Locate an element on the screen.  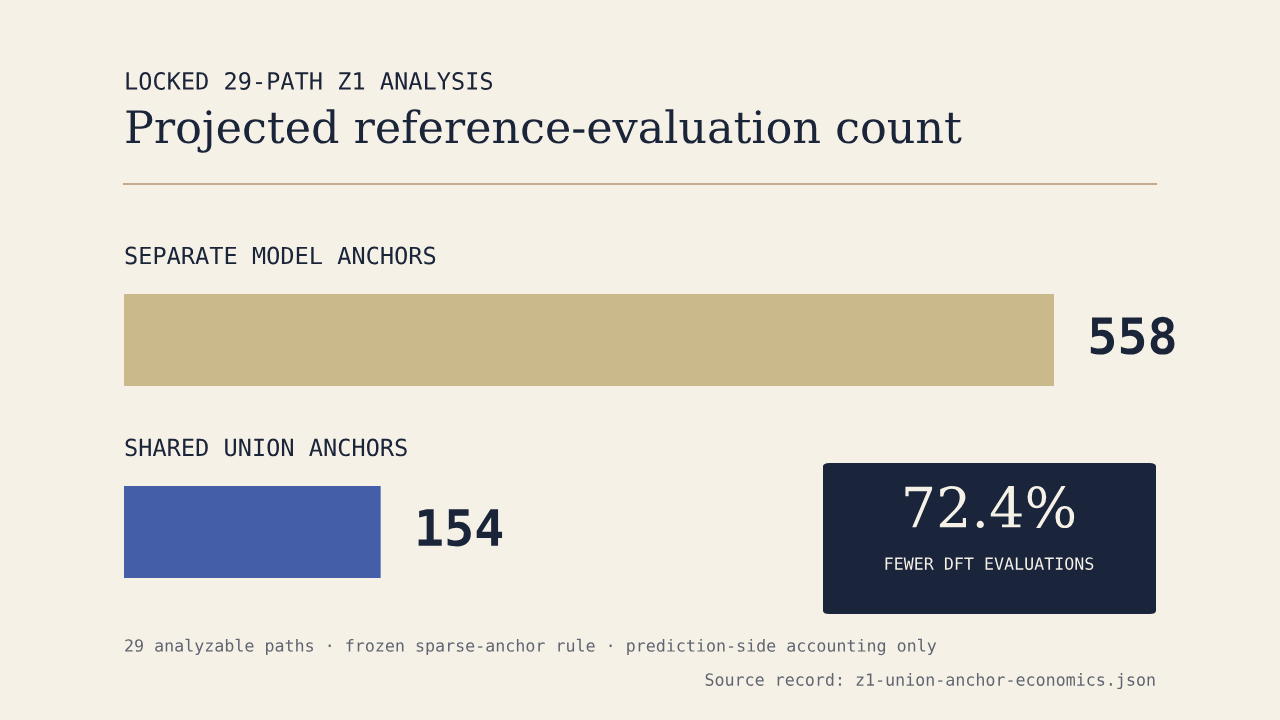
y-tick-label: SHARED UNION ANCHORS is located at coordinates (266, 447).